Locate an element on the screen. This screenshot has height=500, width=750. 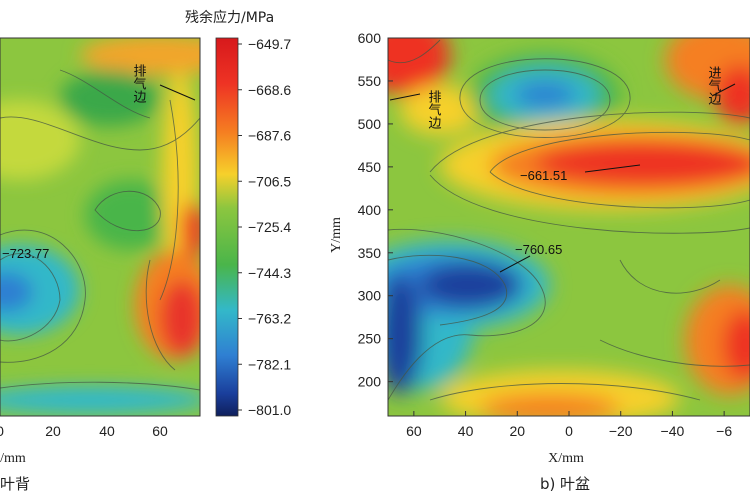
left-x-tick: 20 is located at coordinates (53, 431).